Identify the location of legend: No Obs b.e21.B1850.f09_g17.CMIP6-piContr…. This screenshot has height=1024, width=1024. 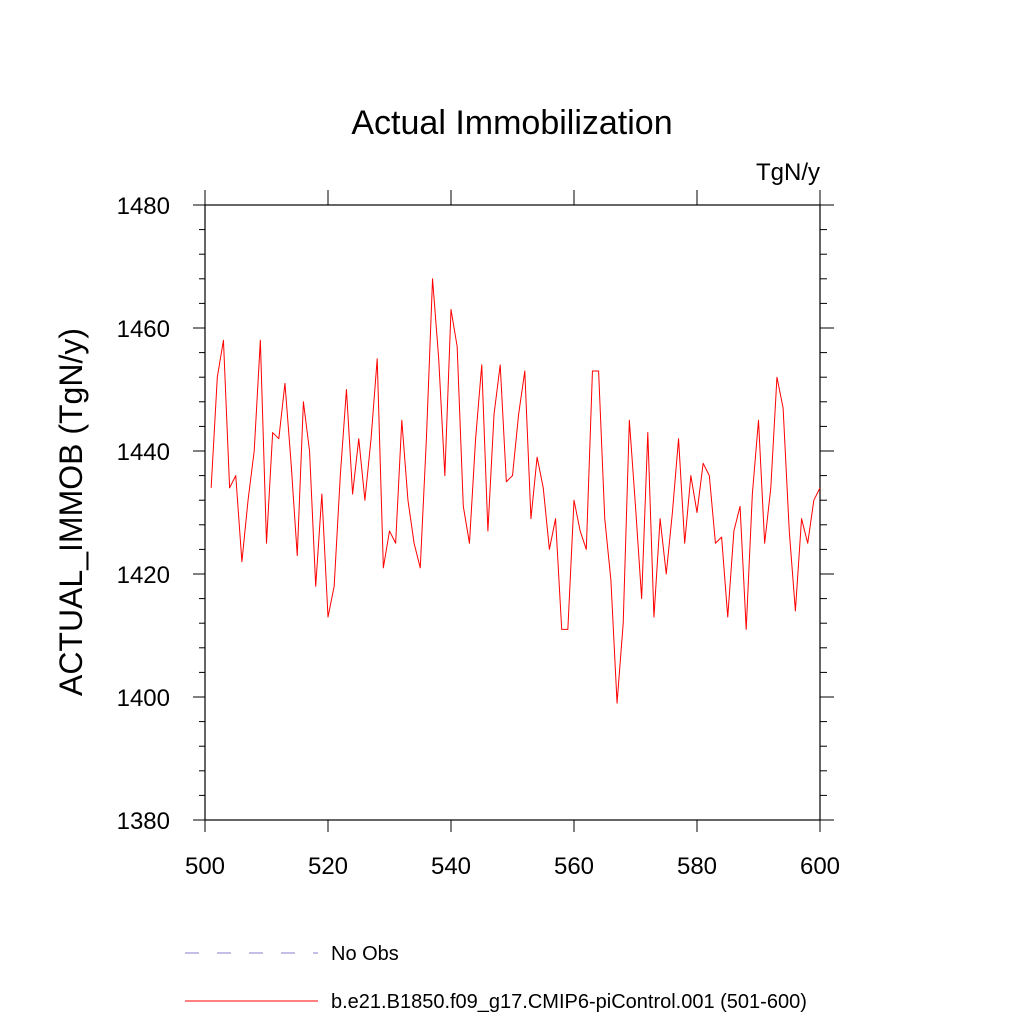
(496, 978).